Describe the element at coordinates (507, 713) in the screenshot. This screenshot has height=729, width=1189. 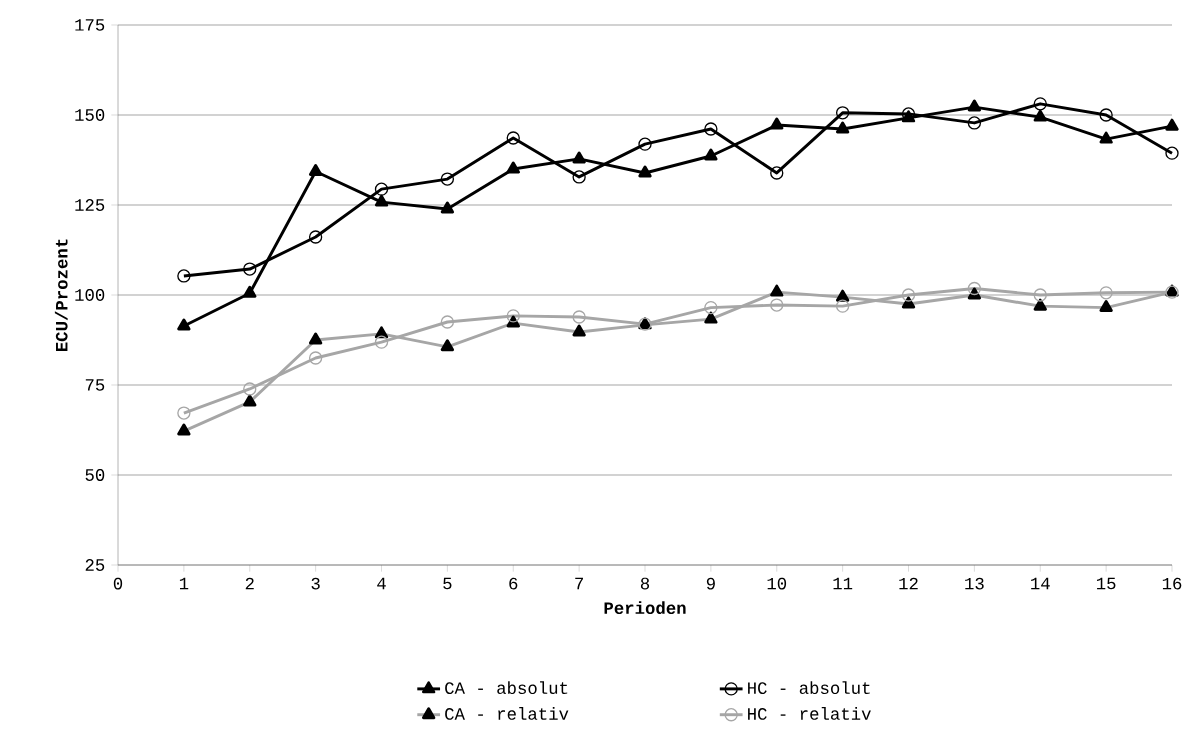
I see `legend-label: CA - relativ` at that location.